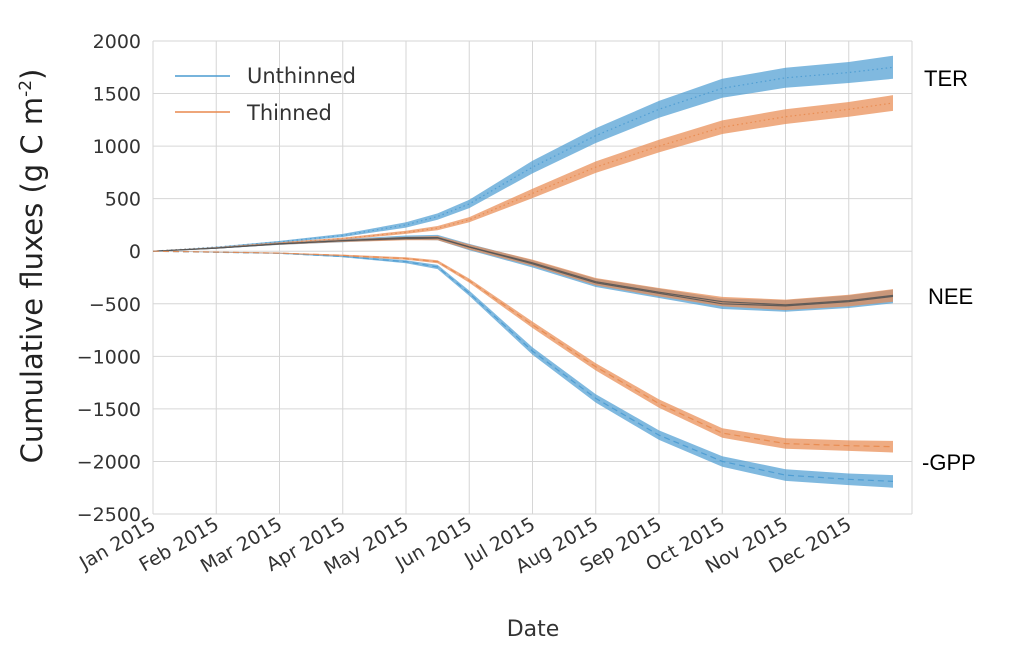  Describe the element at coordinates (135, 252) in the screenshot. I see `y-tick-label-4: 0` at that location.